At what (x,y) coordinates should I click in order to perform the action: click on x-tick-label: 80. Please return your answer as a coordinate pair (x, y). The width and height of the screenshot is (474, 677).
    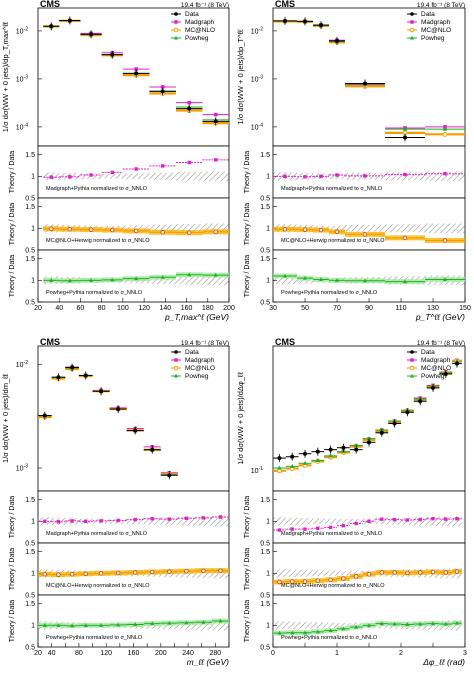
    Looking at the image, I should click on (102, 308).